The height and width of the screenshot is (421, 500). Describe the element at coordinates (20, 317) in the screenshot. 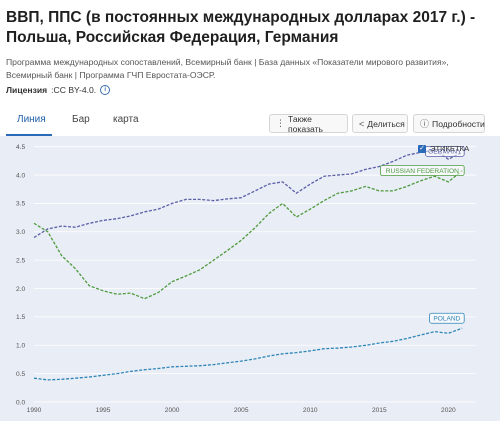

I see `y-tick-label: 1.5` at that location.